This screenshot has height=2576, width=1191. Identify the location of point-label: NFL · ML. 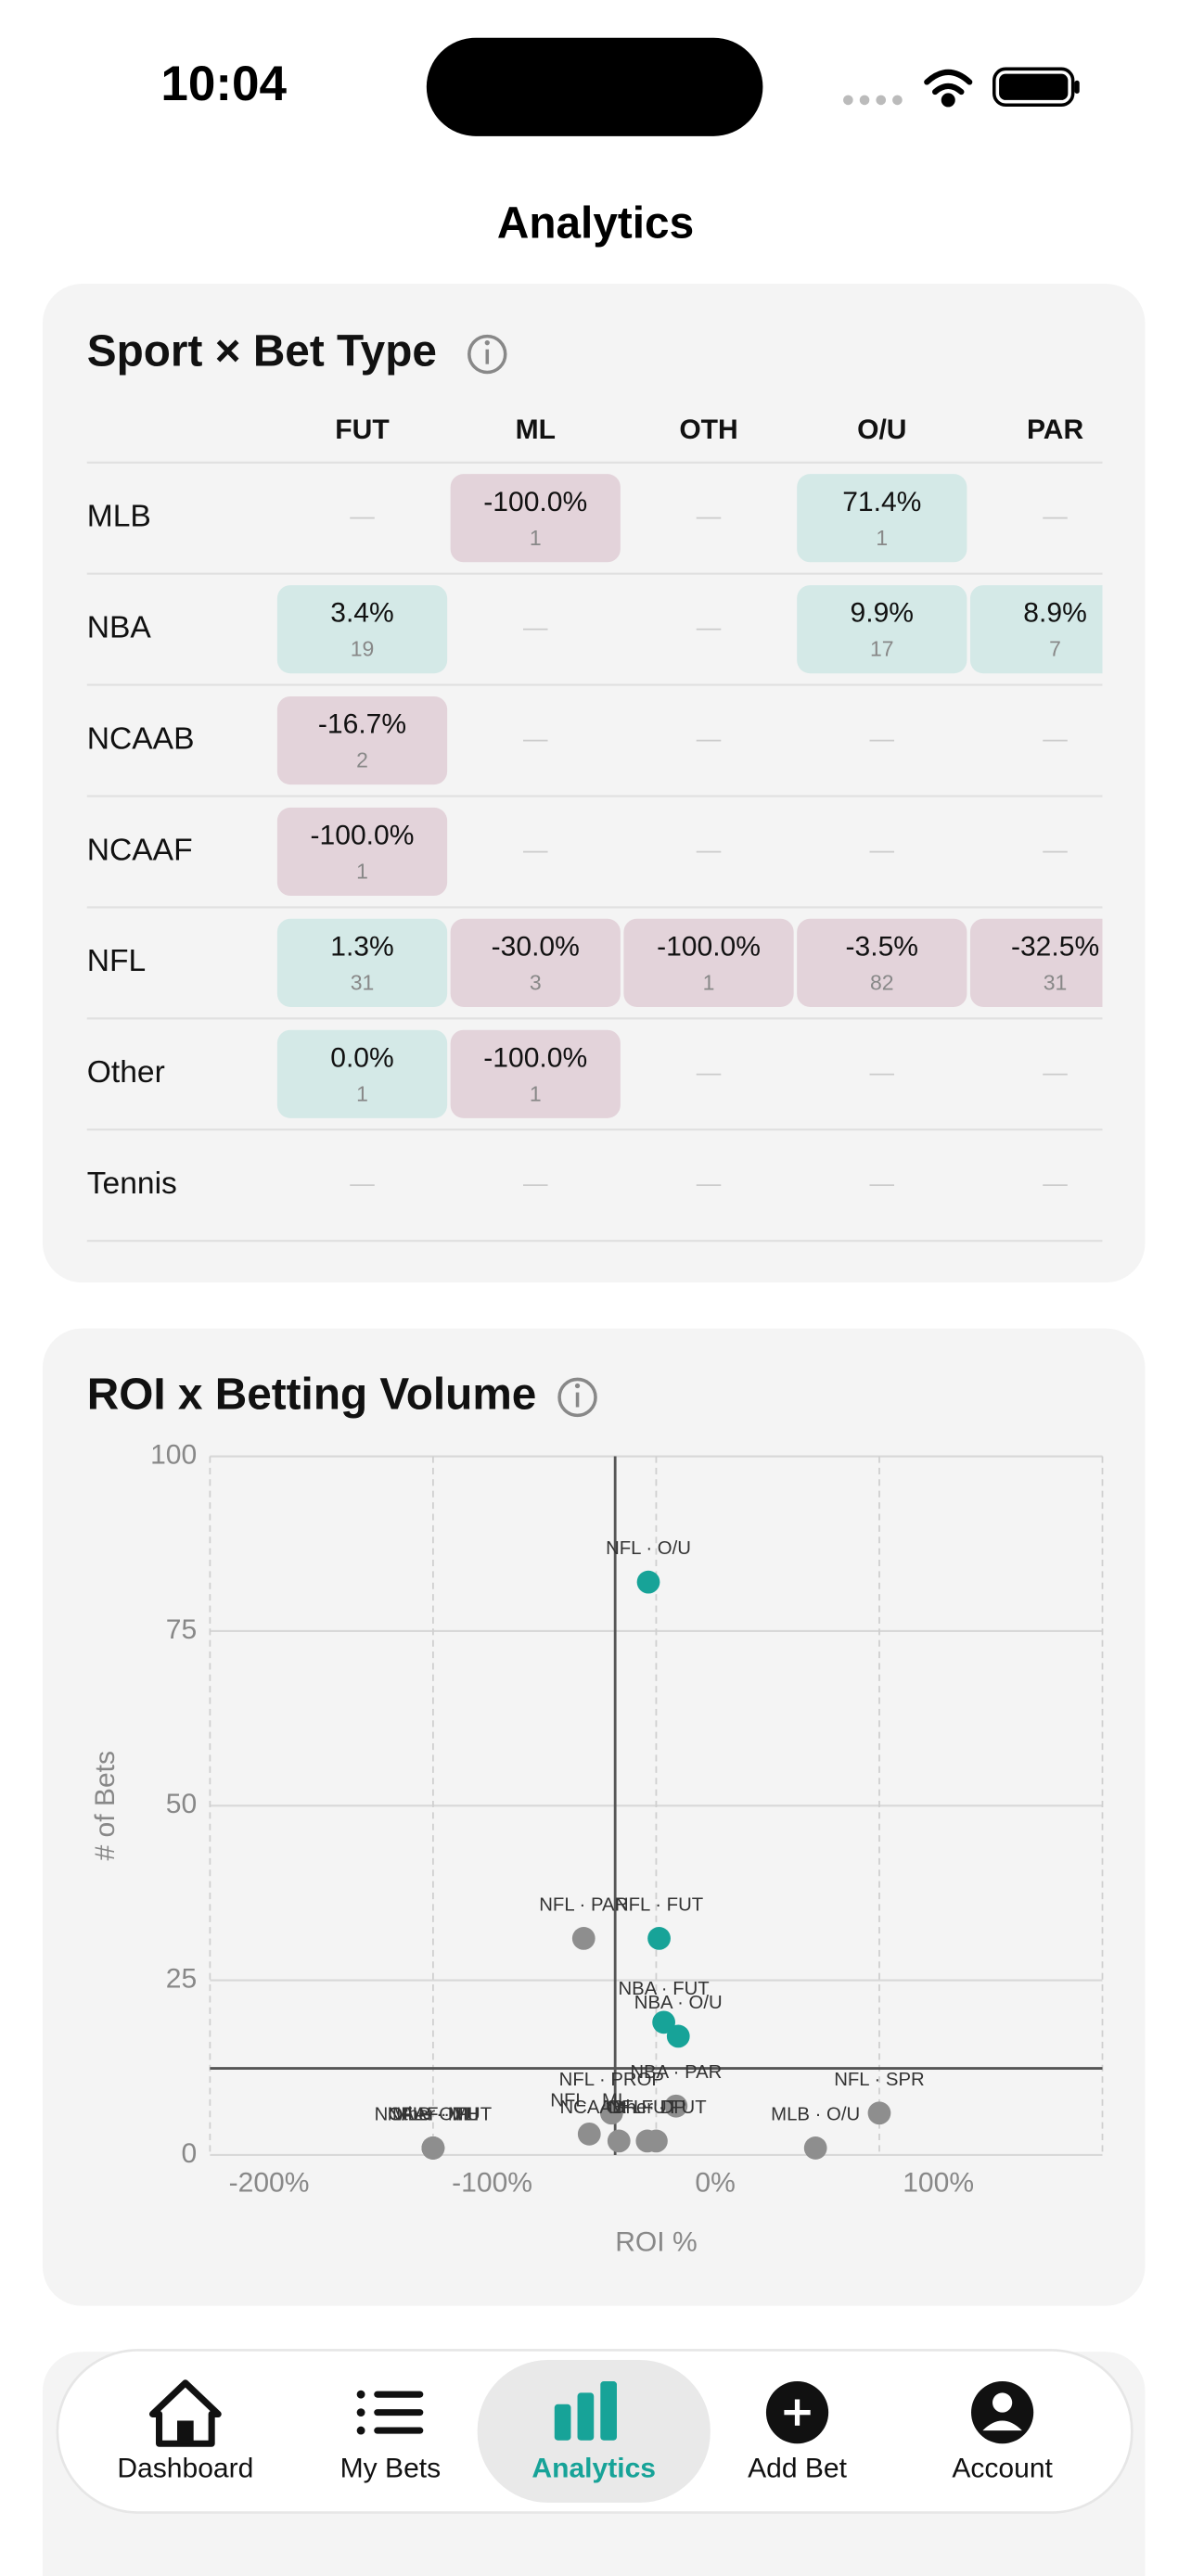
(589, 2100).